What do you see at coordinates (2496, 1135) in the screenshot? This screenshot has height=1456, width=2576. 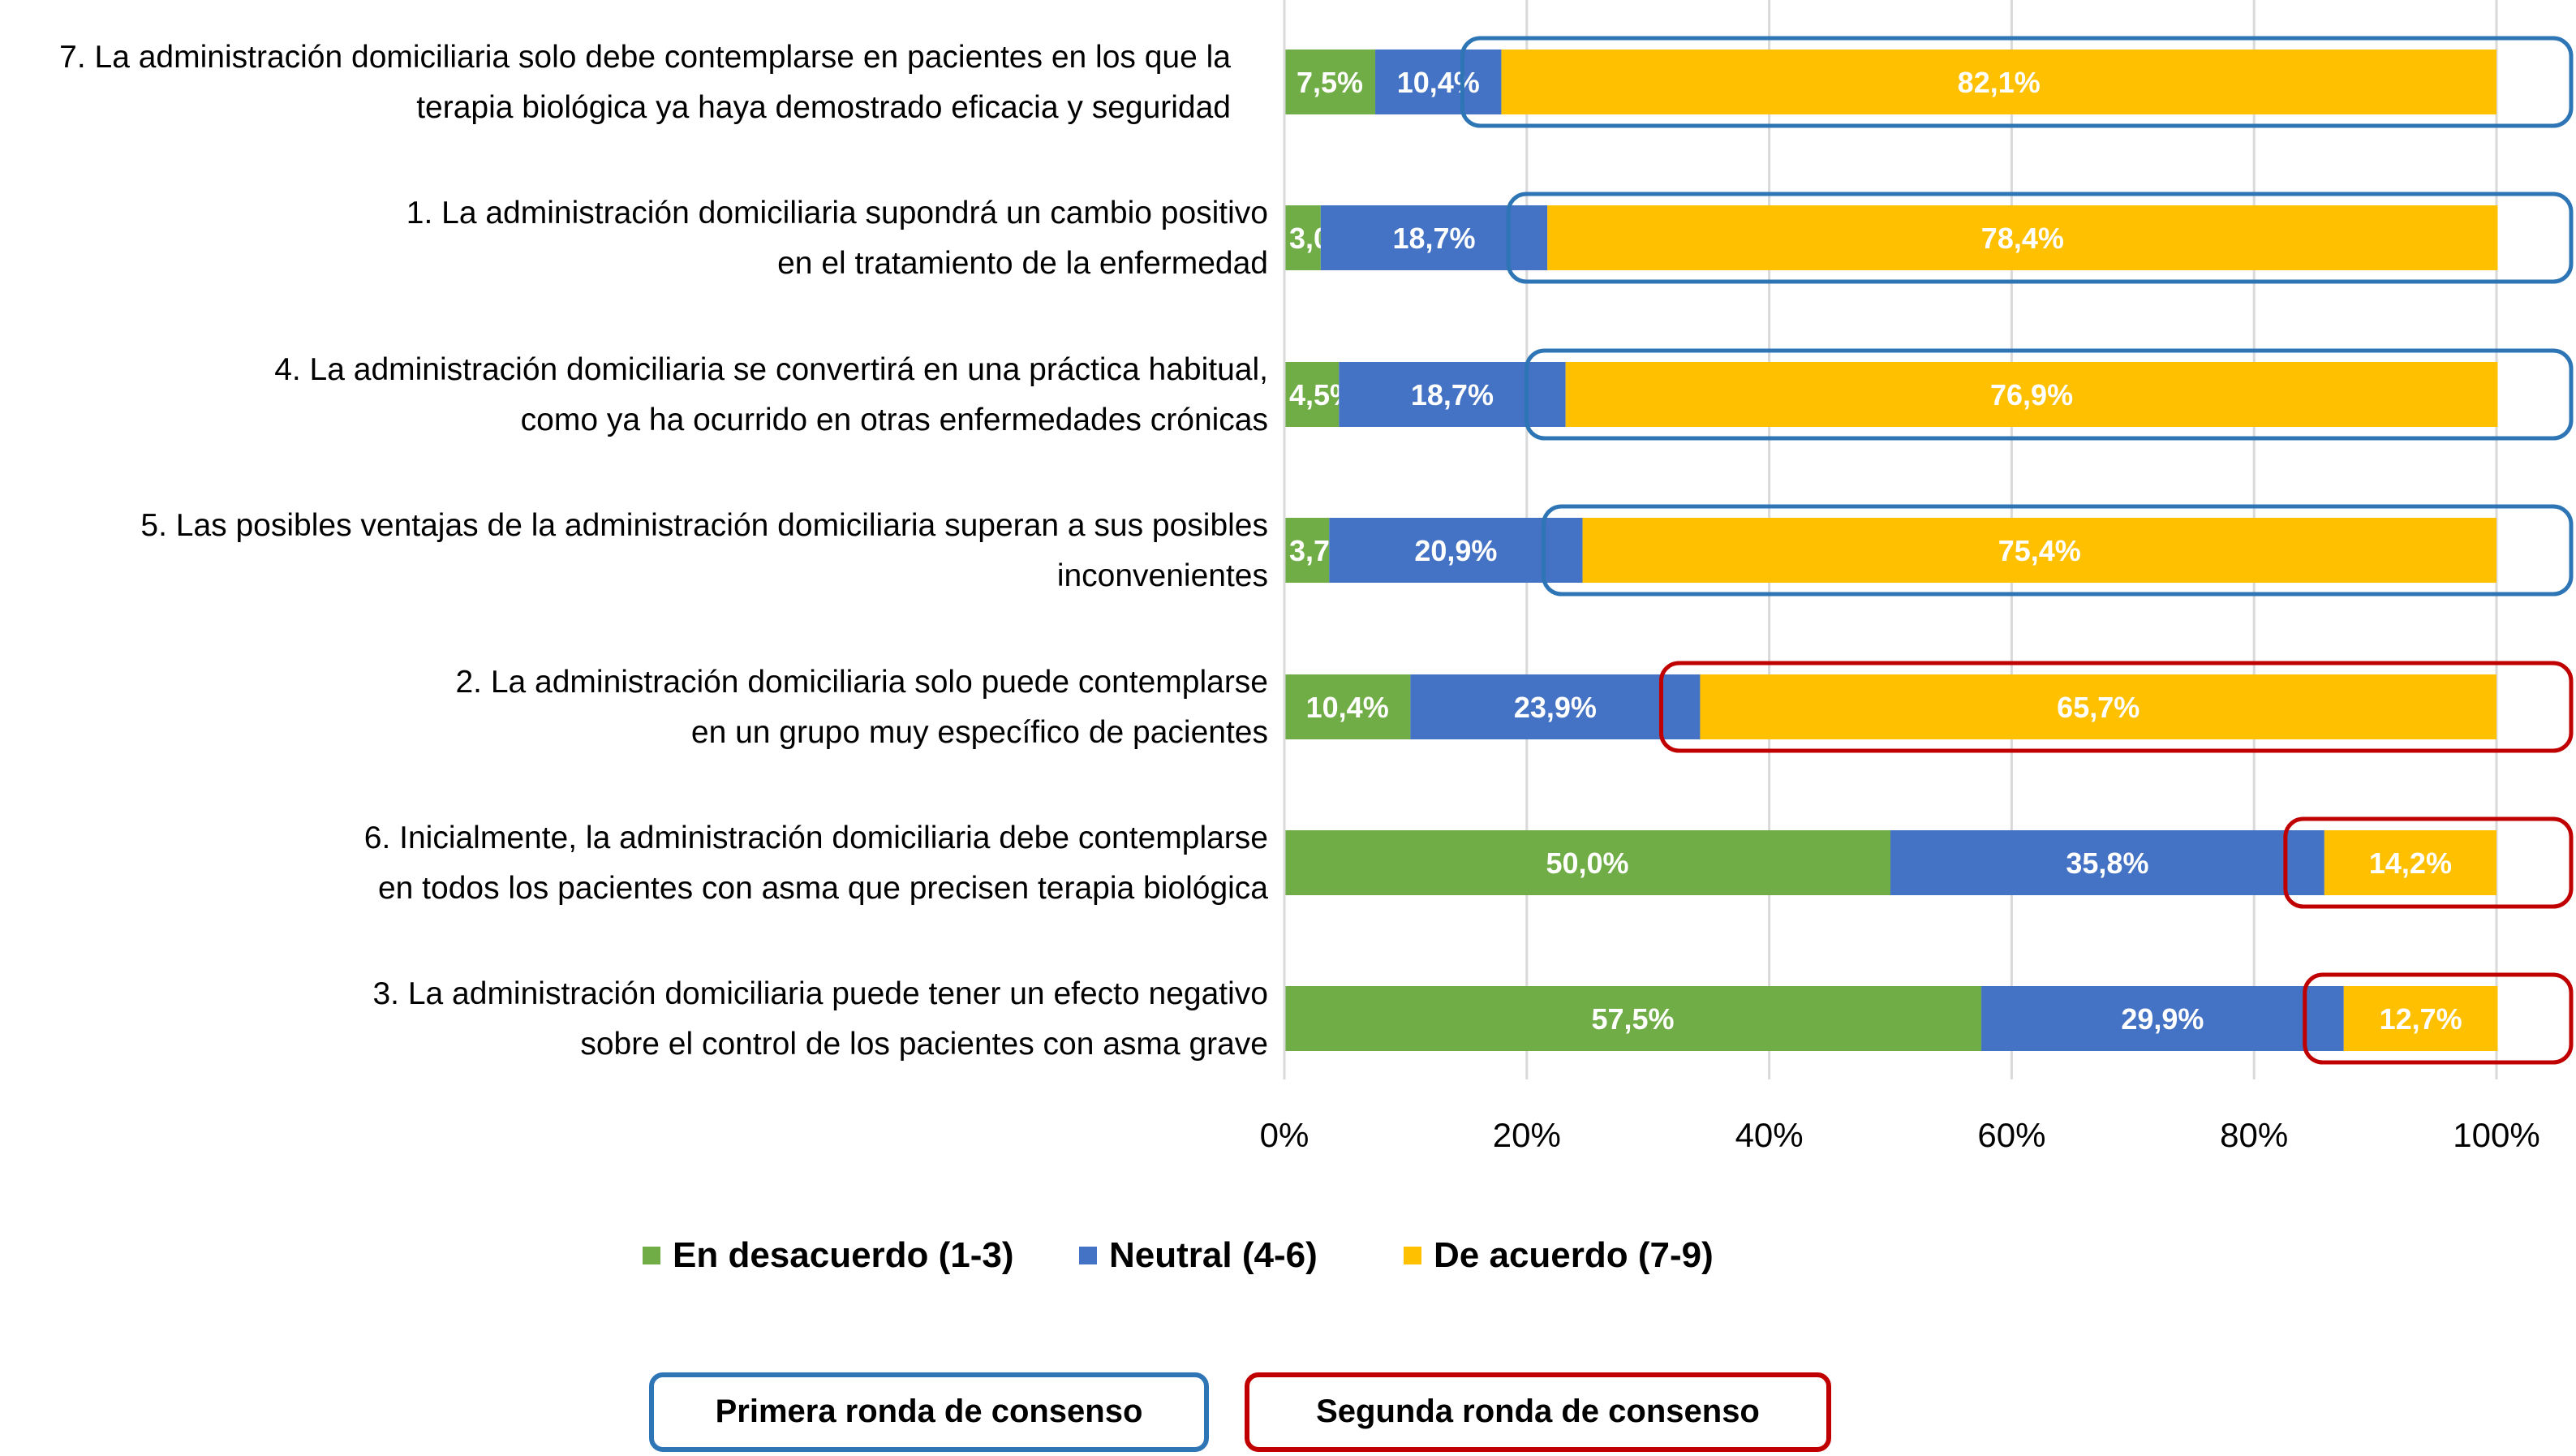 I see `x-tick-label: 100%` at bounding box center [2496, 1135].